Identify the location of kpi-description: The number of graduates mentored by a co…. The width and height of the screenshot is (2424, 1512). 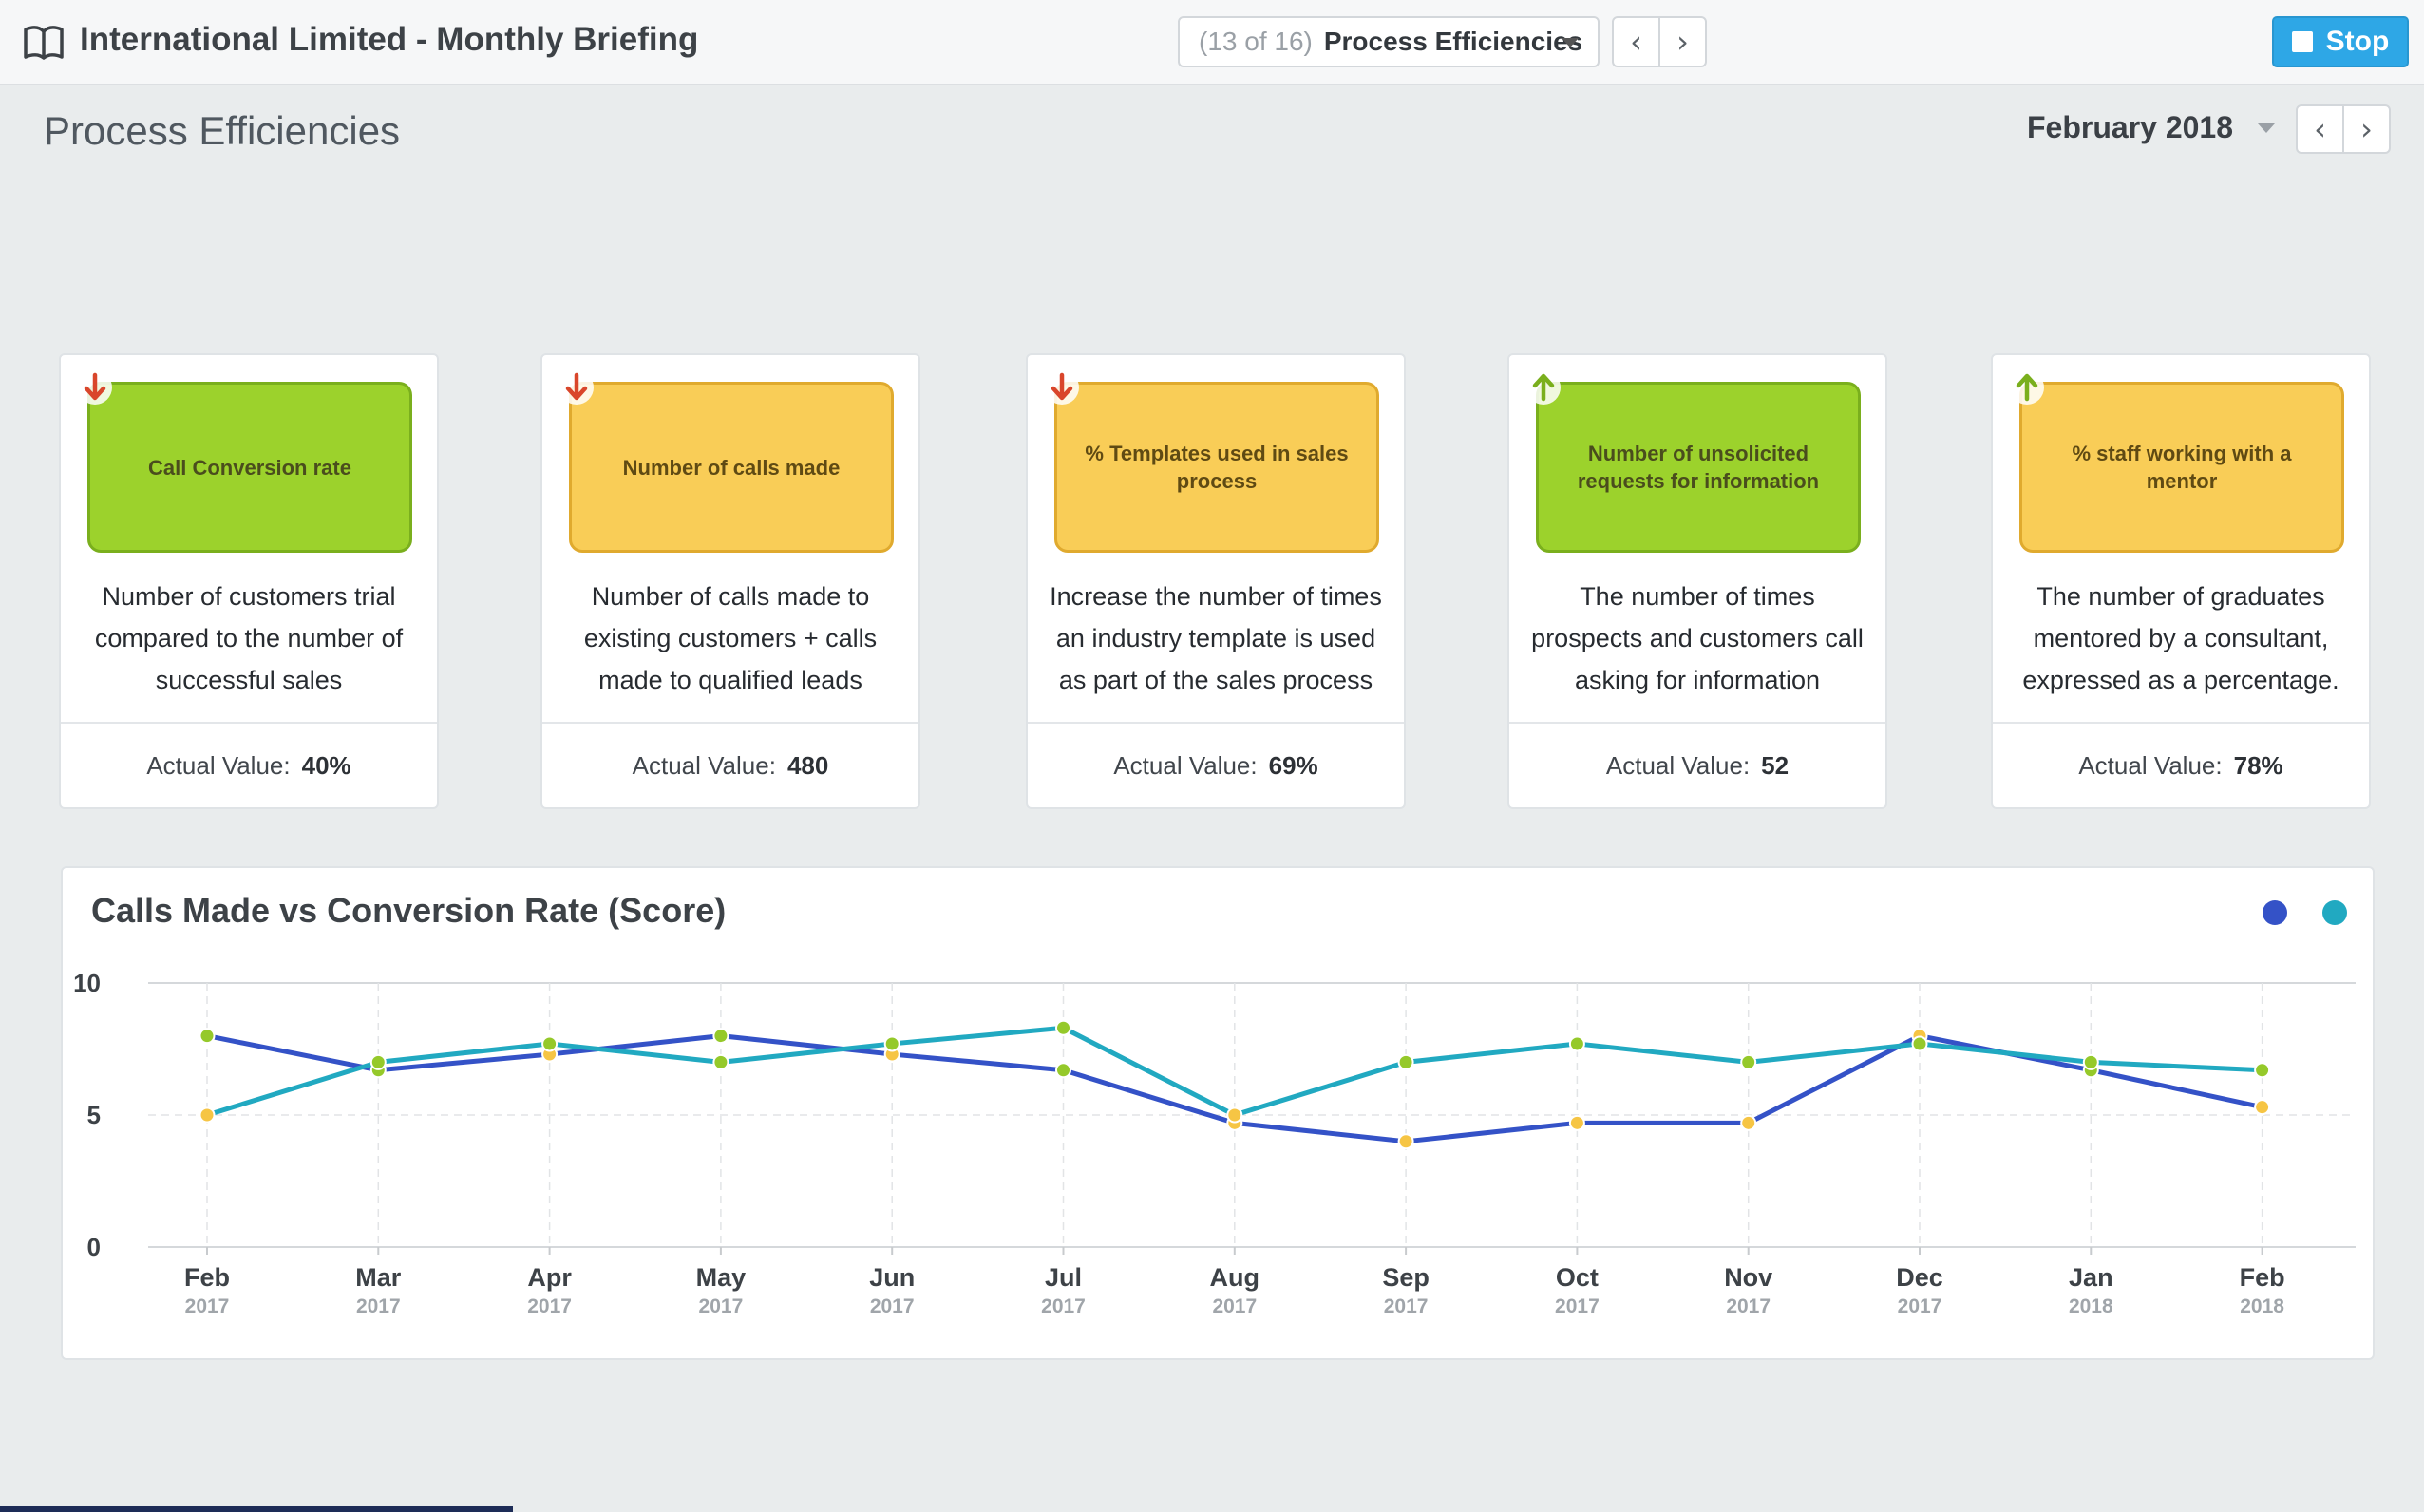
(2180, 638).